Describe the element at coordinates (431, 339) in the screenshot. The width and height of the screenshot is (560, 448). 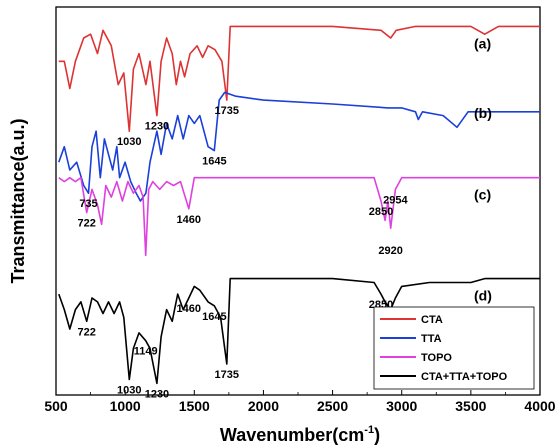
I see `legend-label: TTA` at that location.